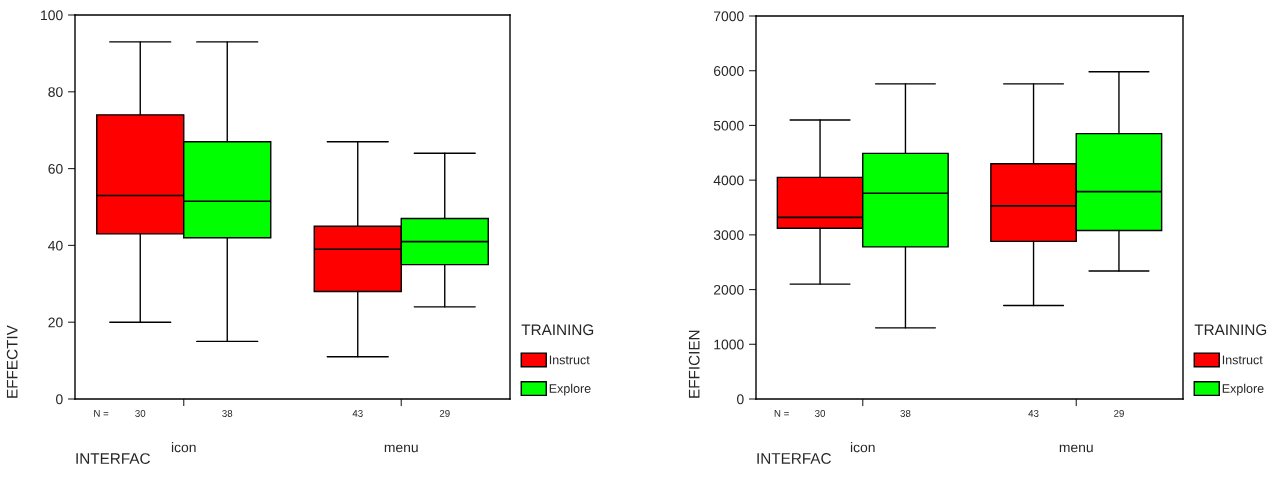 This screenshot has height=483, width=1274. What do you see at coordinates (728, 125) in the screenshot?
I see `y-tick-label: 5000` at bounding box center [728, 125].